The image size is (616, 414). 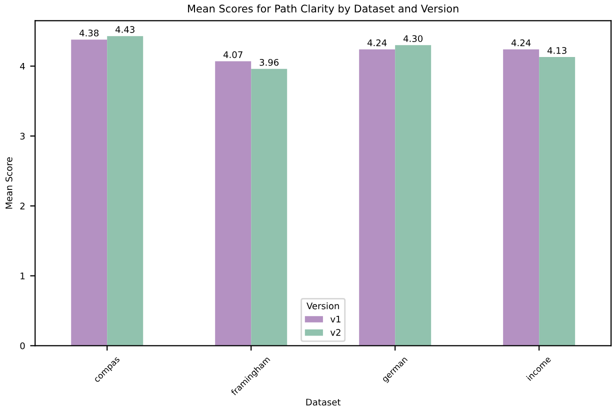 I want to click on data-label: 4.07, so click(x=232, y=54).